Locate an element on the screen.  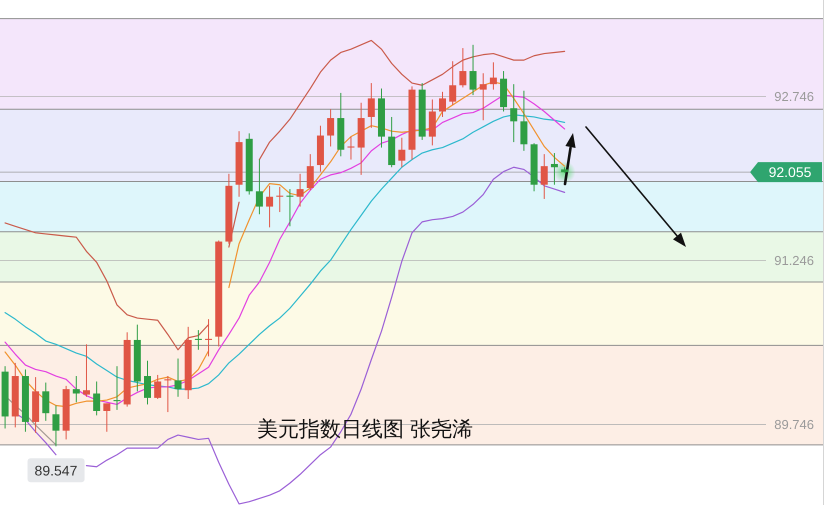
y-tick-label: 91.246 is located at coordinates (794, 260).